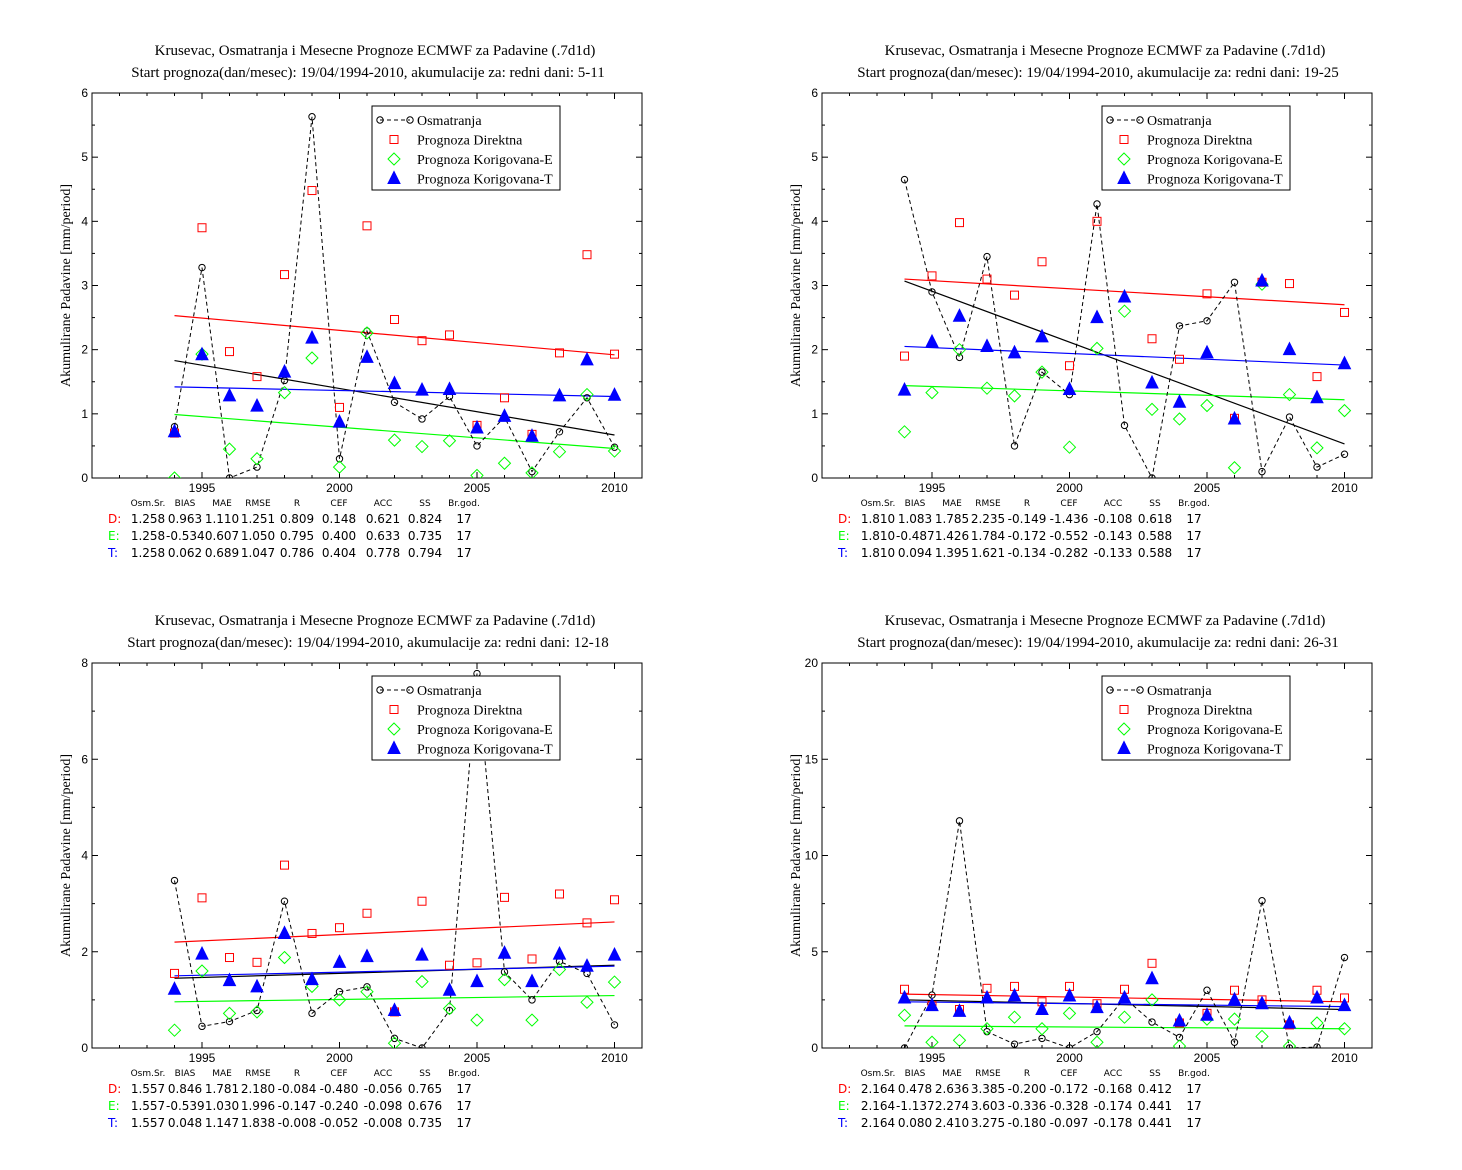  I want to click on stats-header-cell: RMSE, so click(258, 1074).